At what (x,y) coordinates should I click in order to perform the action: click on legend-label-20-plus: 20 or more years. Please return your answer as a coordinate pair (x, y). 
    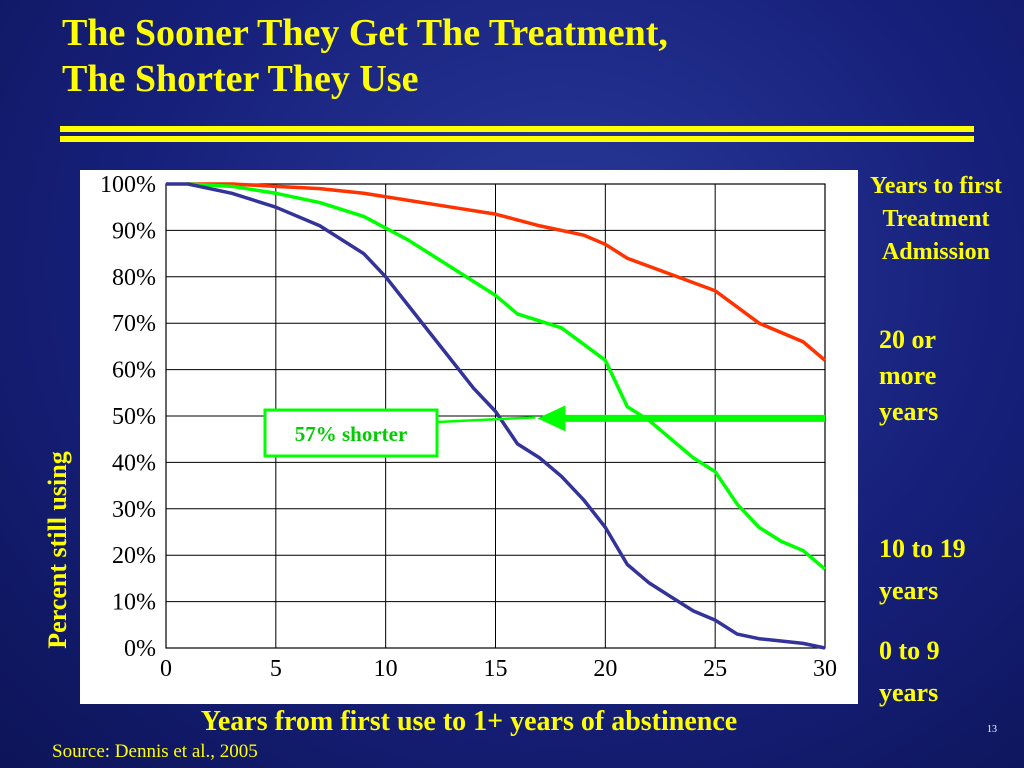
    Looking at the image, I should click on (909, 375).